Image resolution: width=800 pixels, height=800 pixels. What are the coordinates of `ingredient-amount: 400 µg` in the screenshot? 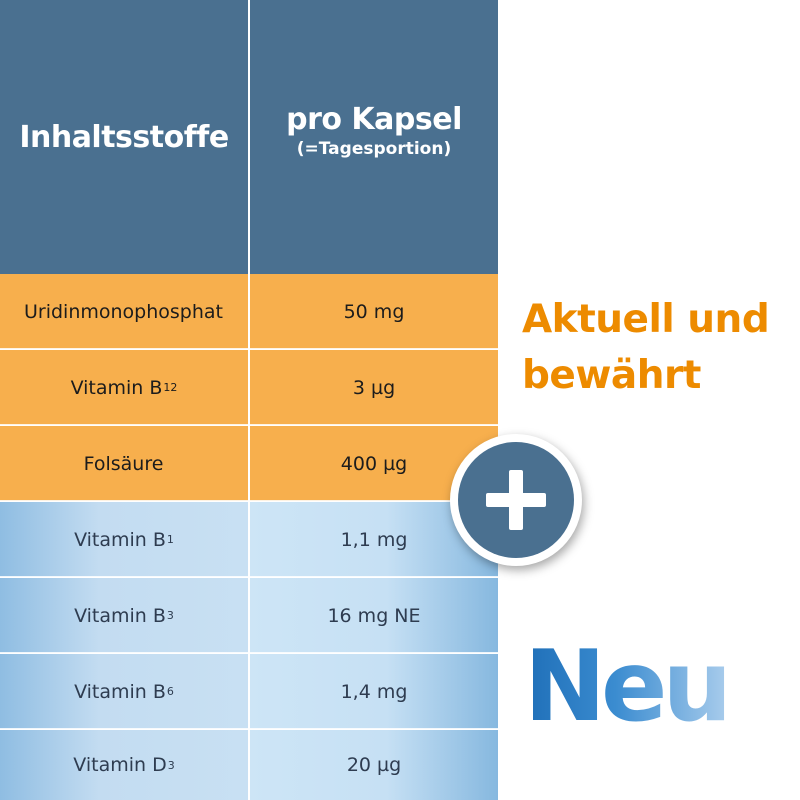 It's located at (374, 463).